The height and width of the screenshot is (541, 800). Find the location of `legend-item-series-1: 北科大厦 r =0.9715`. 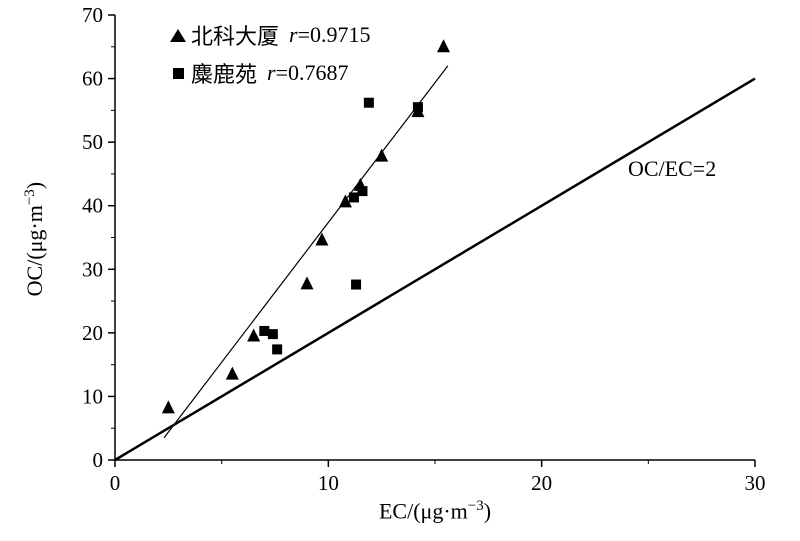

legend-item-series-1: 北科大厦 r =0.9715 is located at coordinates (268, 35).